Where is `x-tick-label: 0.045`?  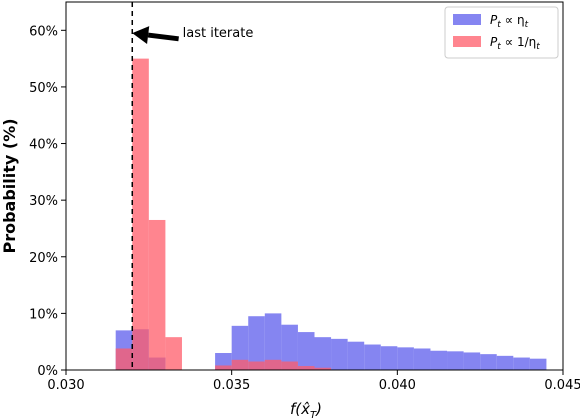
x-tick-label: 0.045 is located at coordinates (562, 385).